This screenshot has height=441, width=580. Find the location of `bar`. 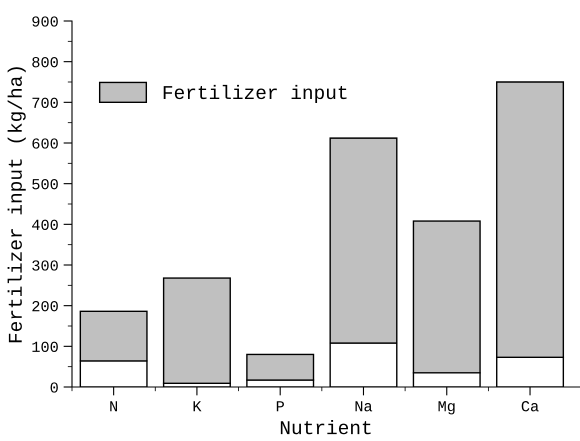

bar is located at coordinates (196, 330).